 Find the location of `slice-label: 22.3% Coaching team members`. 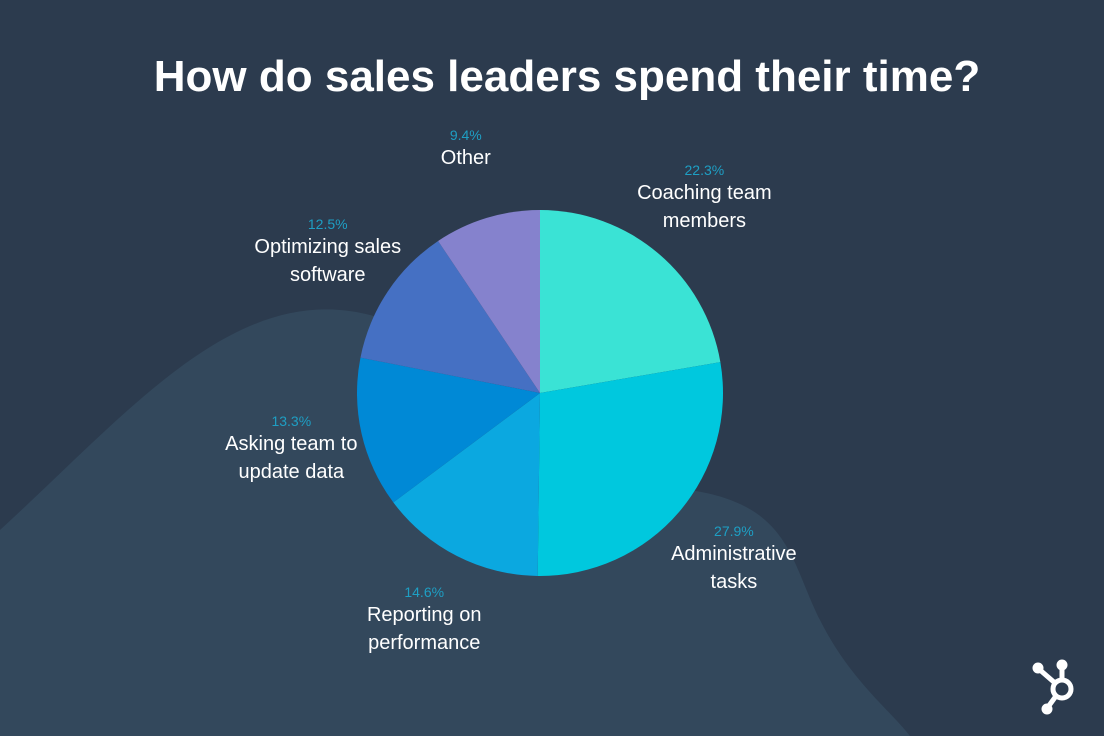

slice-label: 22.3% Coaching team members is located at coordinates (704, 198).